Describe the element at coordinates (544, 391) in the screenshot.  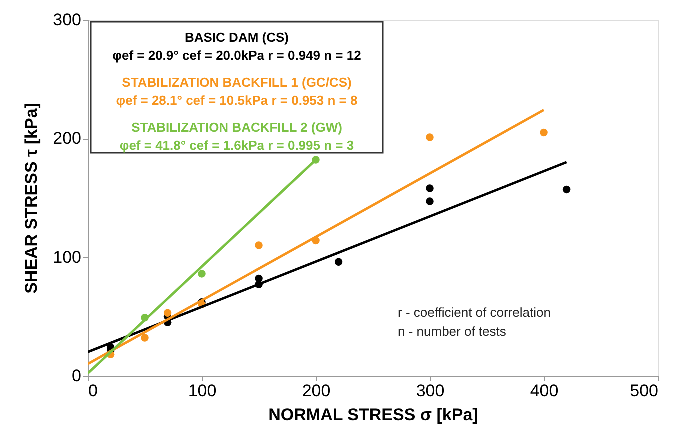
I see `x-tick-label: 400` at that location.